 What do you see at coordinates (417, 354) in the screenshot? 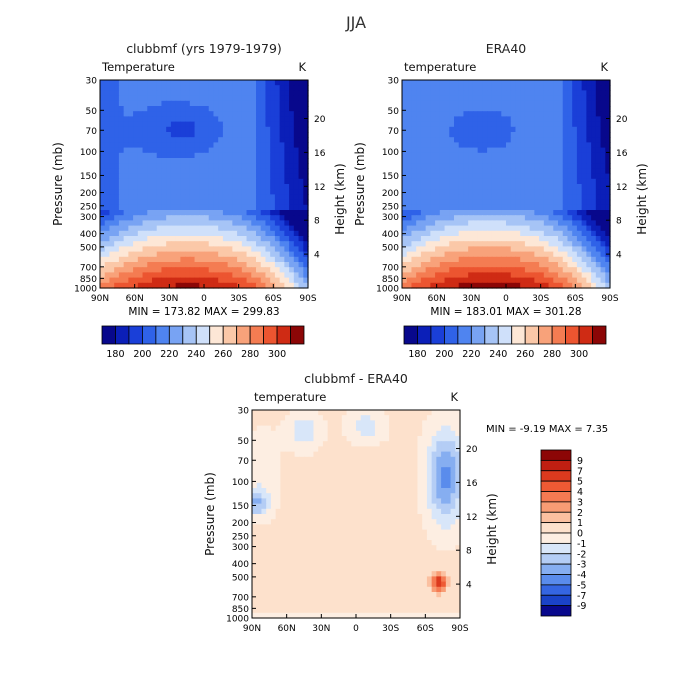
I see `colorbar-label: 180` at bounding box center [417, 354].